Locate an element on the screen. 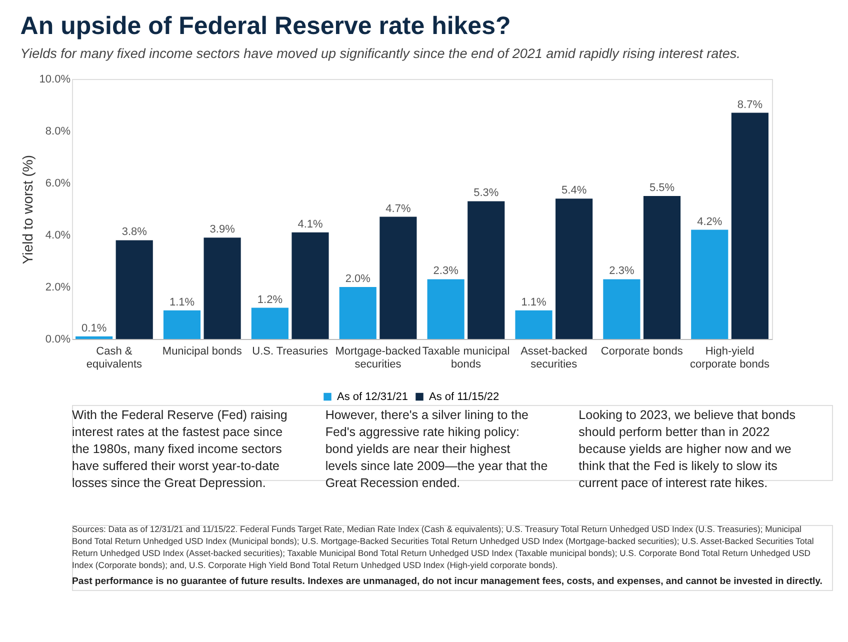 The image size is (848, 642). data-label: 5.3% is located at coordinates (486, 193).